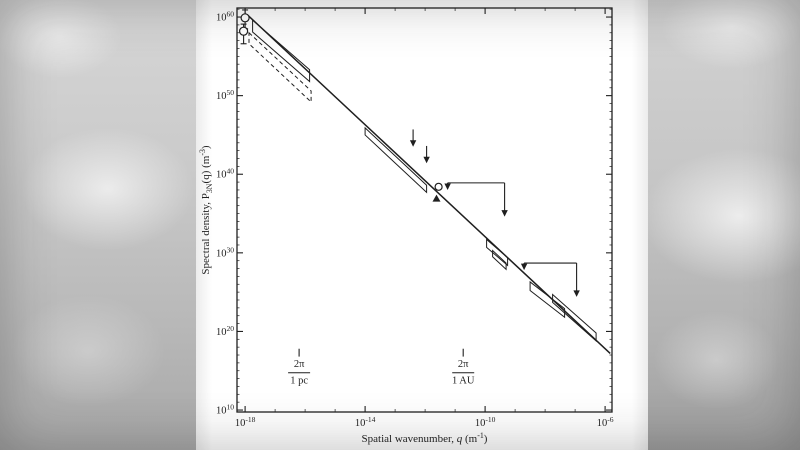 This screenshot has height=450, width=800. I want to click on y-tick-label: 1060, so click(225, 17).